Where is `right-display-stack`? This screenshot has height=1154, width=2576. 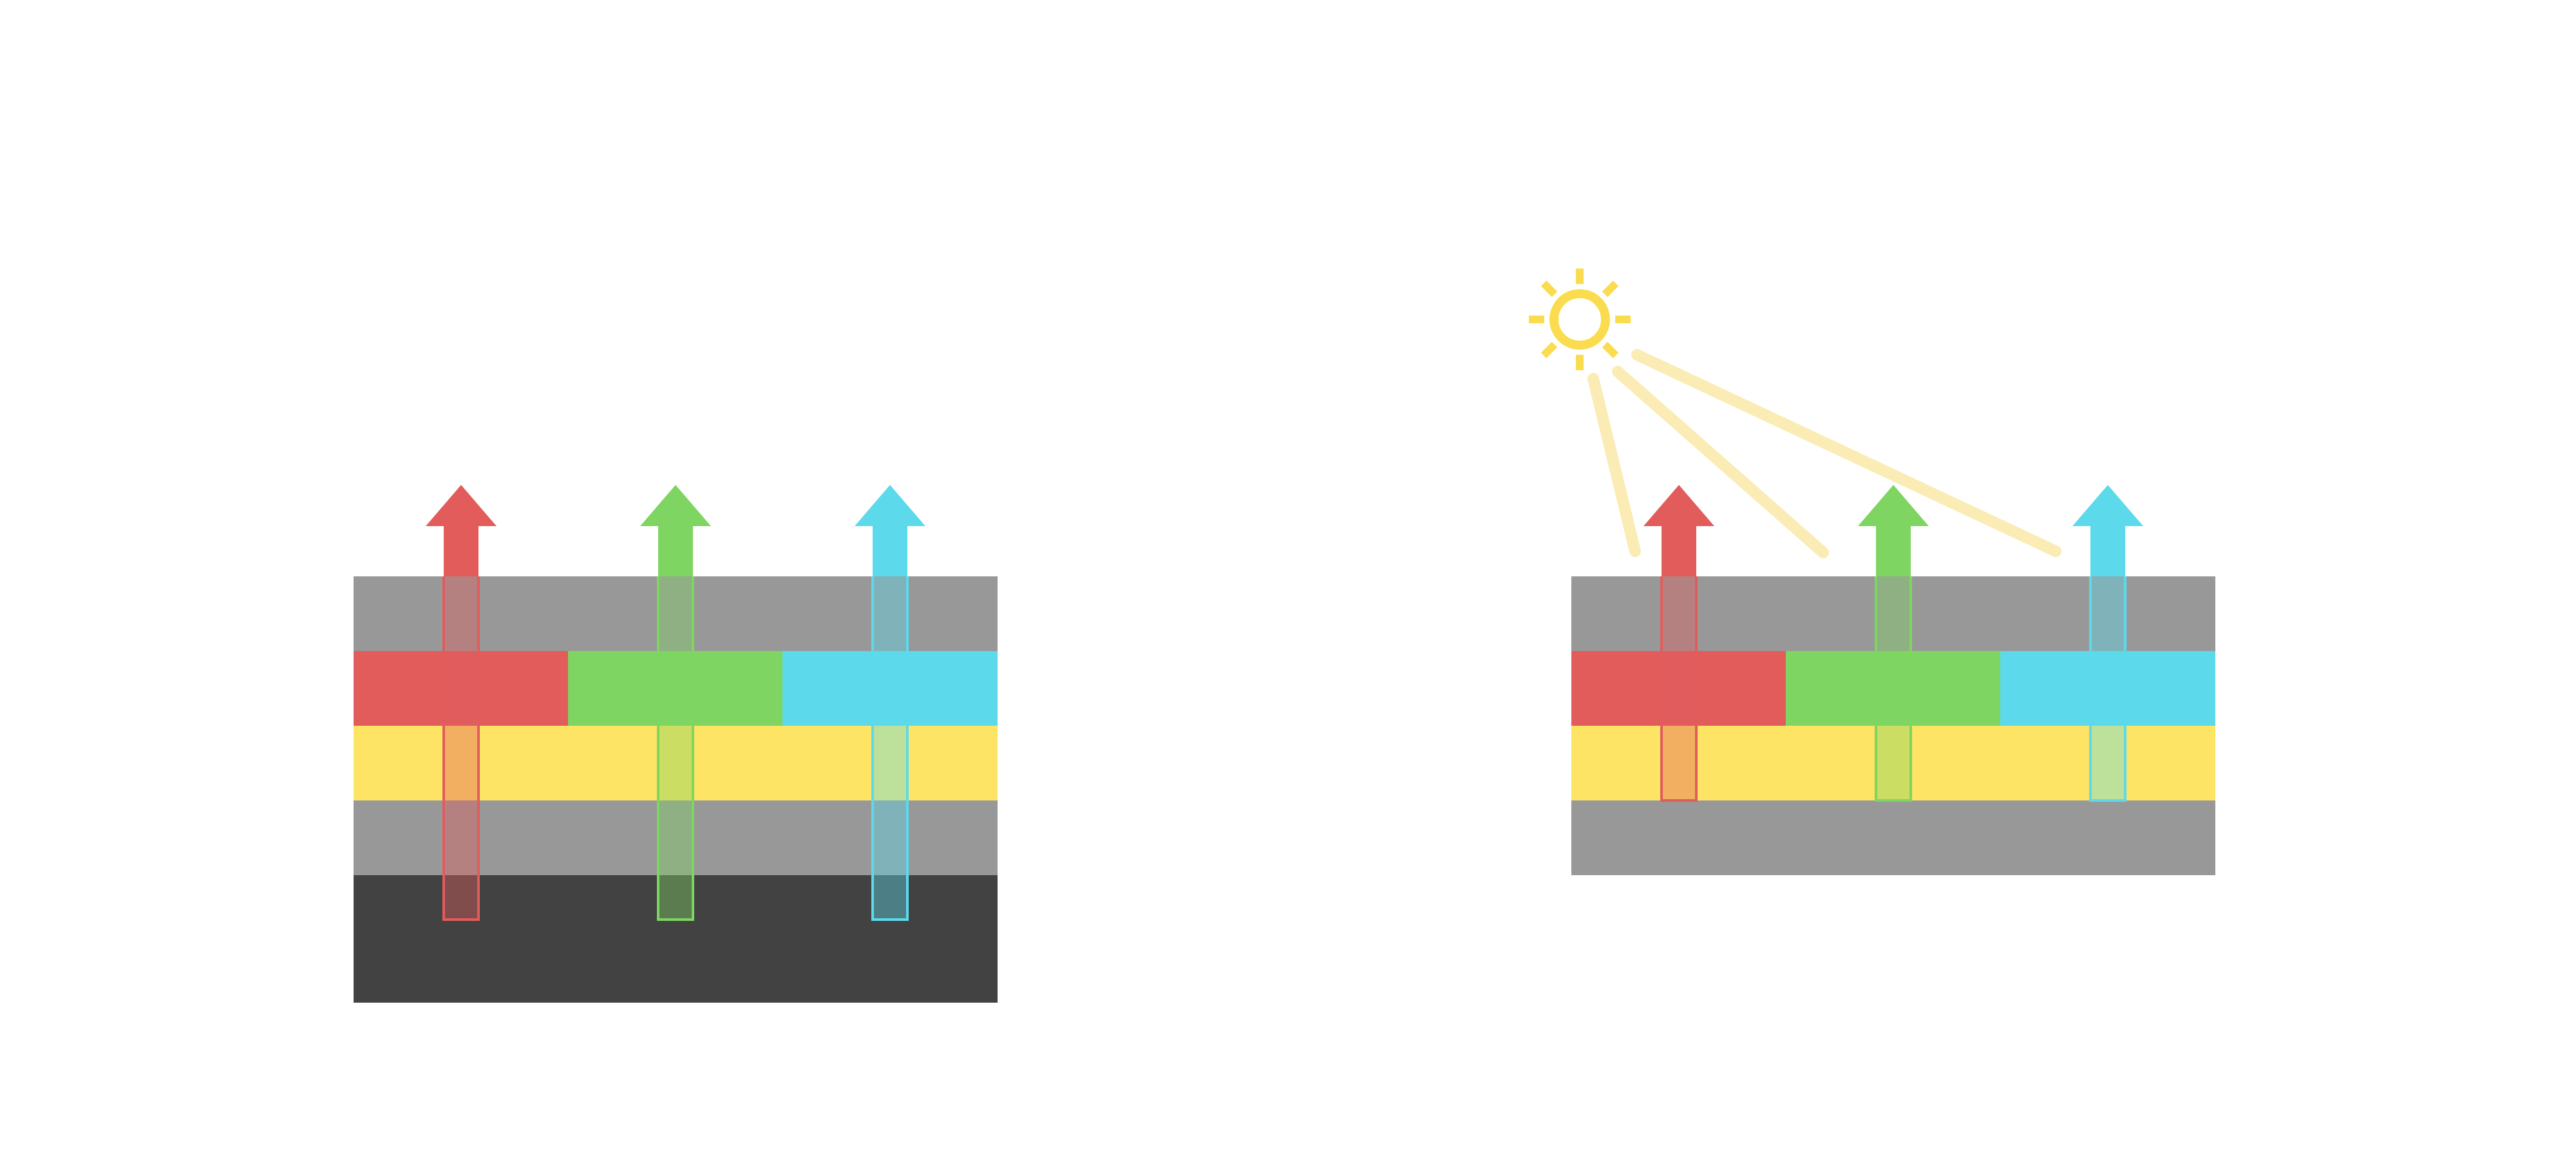 right-display-stack is located at coordinates (1893, 725).